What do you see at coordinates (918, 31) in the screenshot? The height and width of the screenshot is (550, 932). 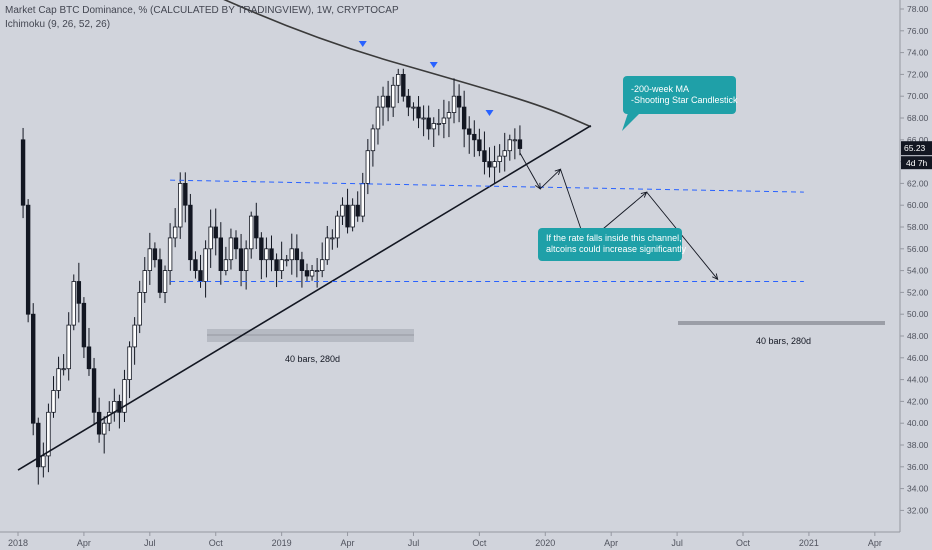 I see `y-tick-label: 76.00` at bounding box center [918, 31].